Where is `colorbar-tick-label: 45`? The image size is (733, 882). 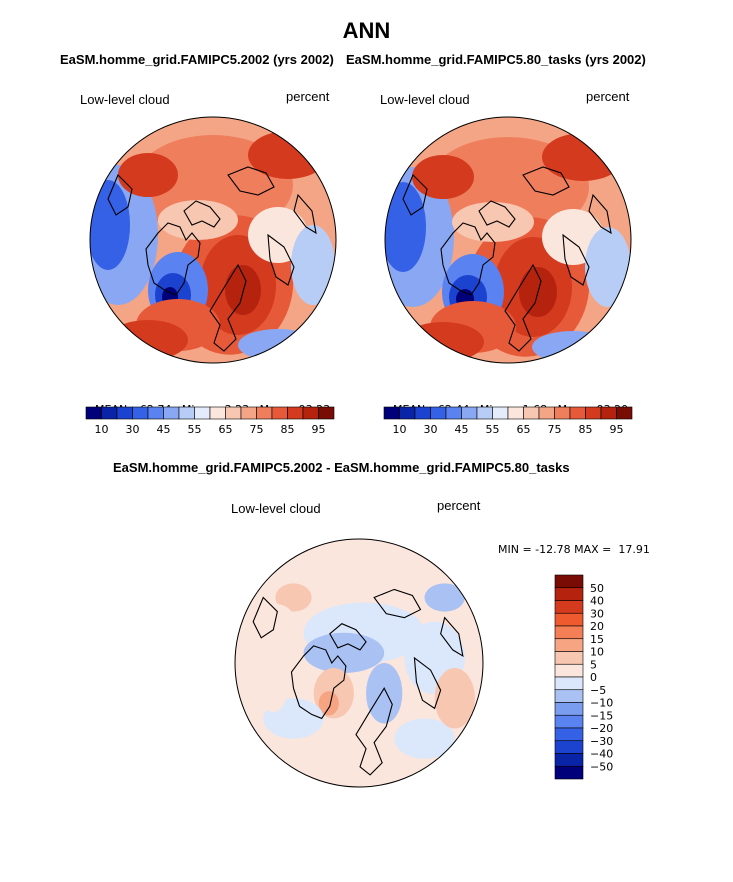 colorbar-tick-label: 45 is located at coordinates (462, 429).